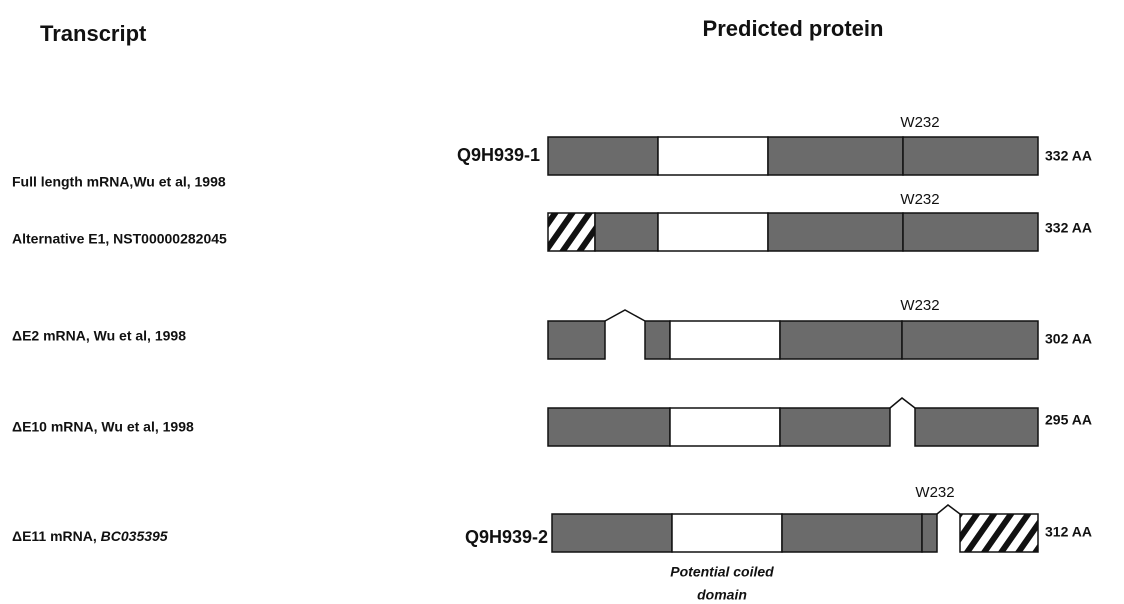 The image size is (1124, 604). Describe the element at coordinates (793, 28) in the screenshot. I see `header-right: Predicted protein` at that location.